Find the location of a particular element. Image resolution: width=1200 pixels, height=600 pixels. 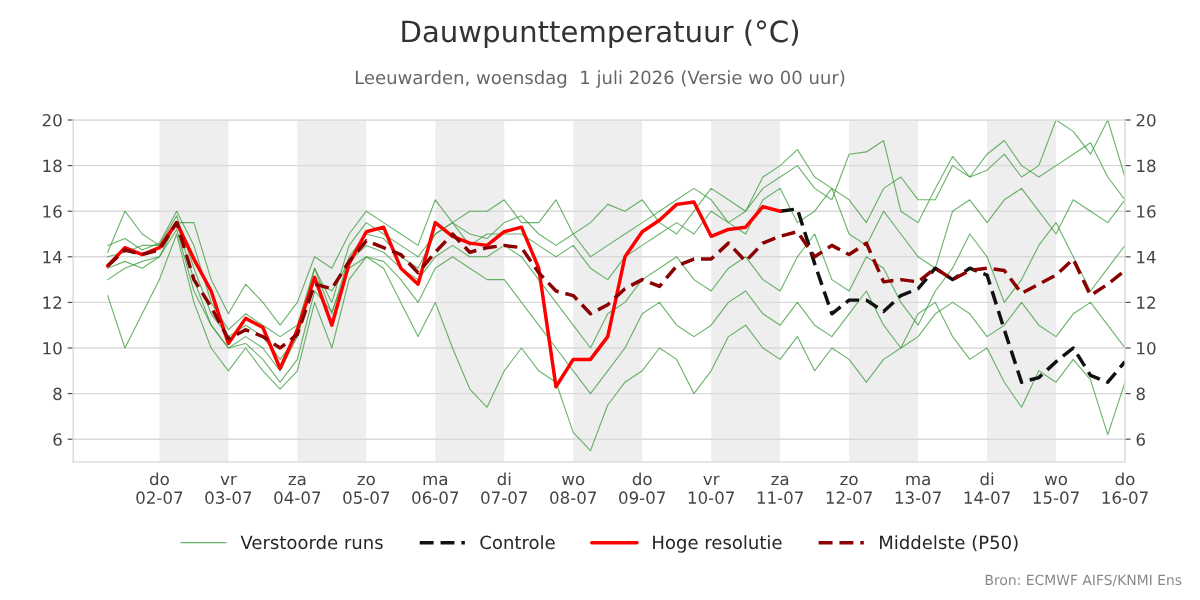

y-tick-label: 10 is located at coordinates (52, 348).